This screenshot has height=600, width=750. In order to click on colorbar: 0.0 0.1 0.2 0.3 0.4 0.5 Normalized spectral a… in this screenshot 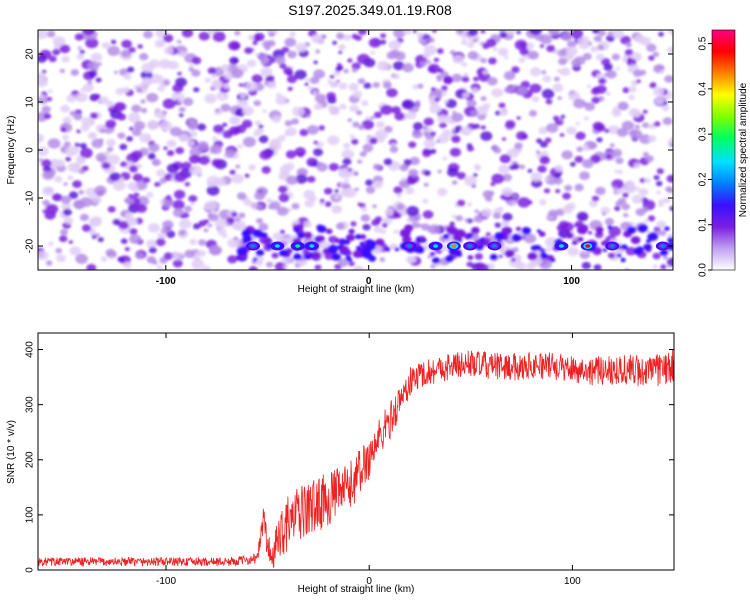, I will do `click(723, 153)`.